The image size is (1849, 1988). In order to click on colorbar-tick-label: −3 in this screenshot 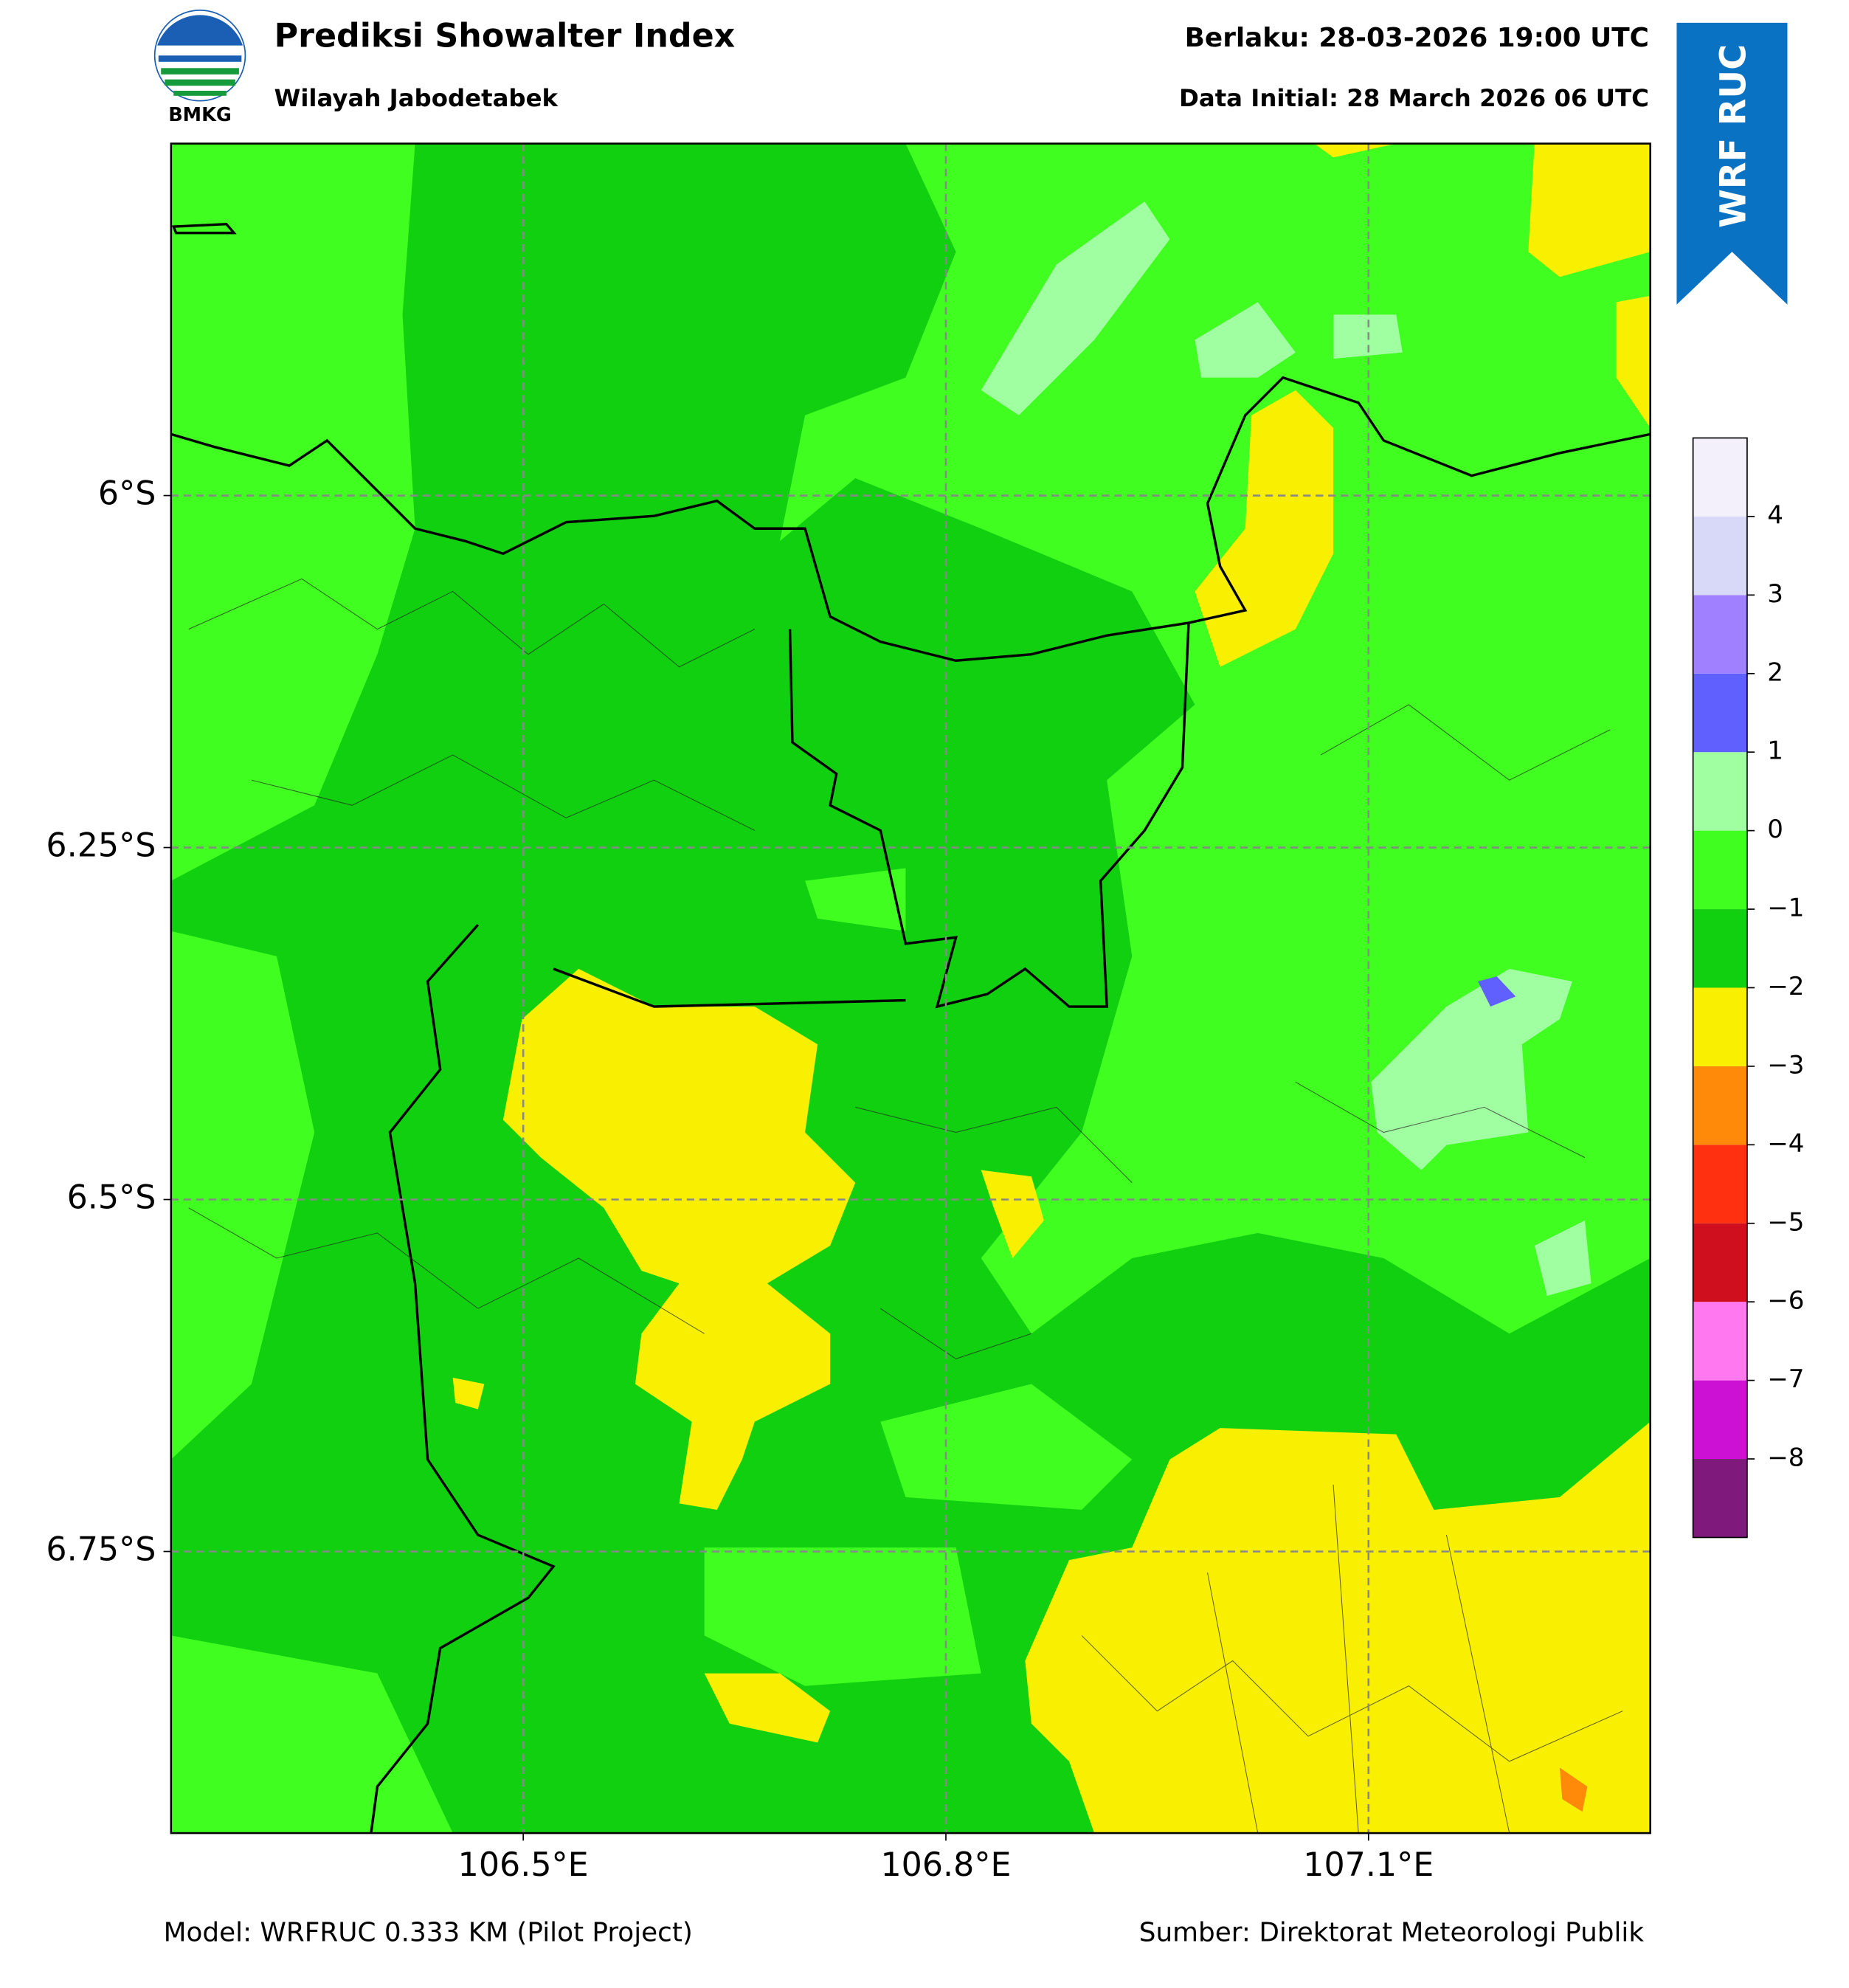, I will do `click(1785, 1065)`.